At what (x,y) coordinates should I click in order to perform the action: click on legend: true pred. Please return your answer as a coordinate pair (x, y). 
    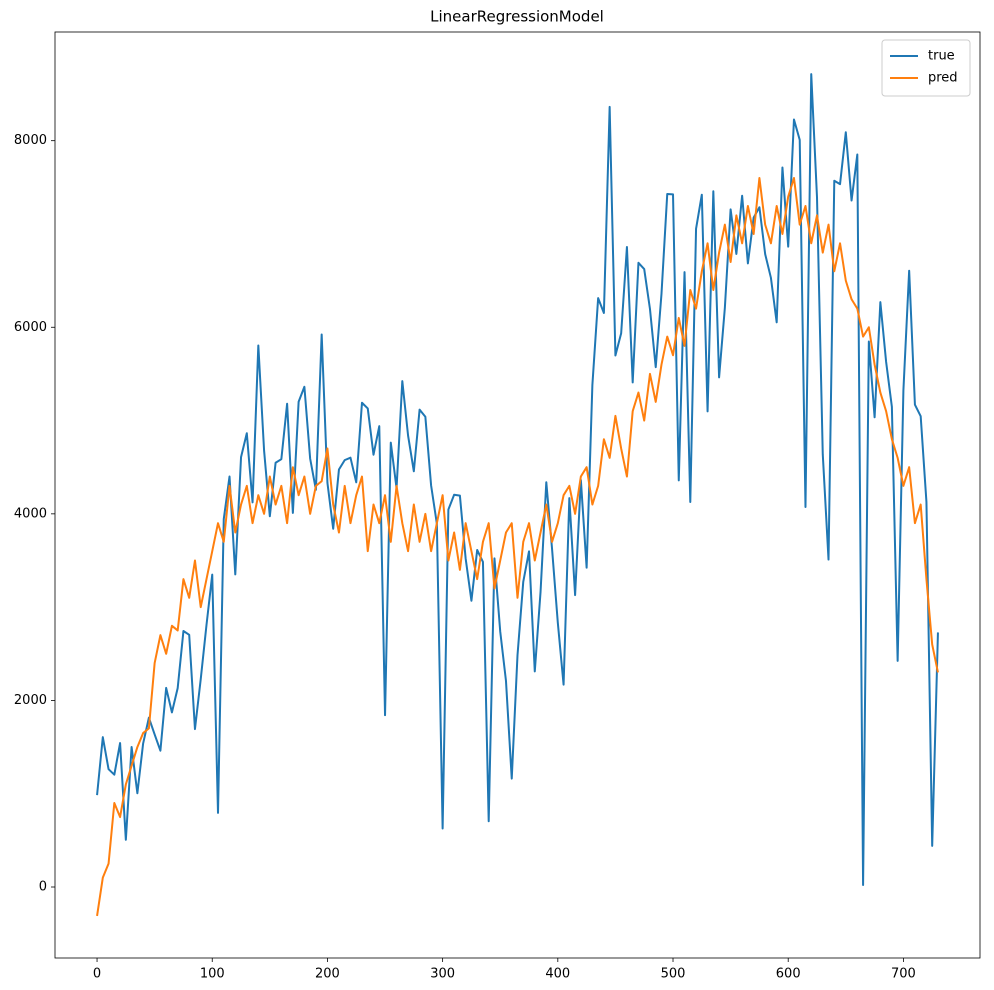
    Looking at the image, I should click on (926, 68).